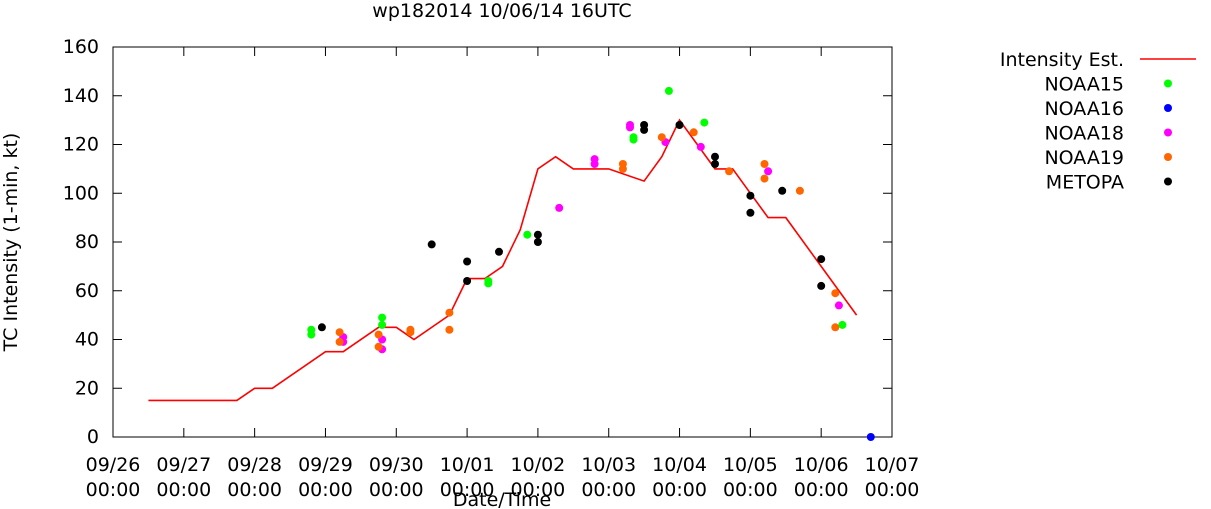 The width and height of the screenshot is (1211, 509). What do you see at coordinates (1062, 60) in the screenshot?
I see `legend-label-intensity-est-: Intensity Est.` at bounding box center [1062, 60].